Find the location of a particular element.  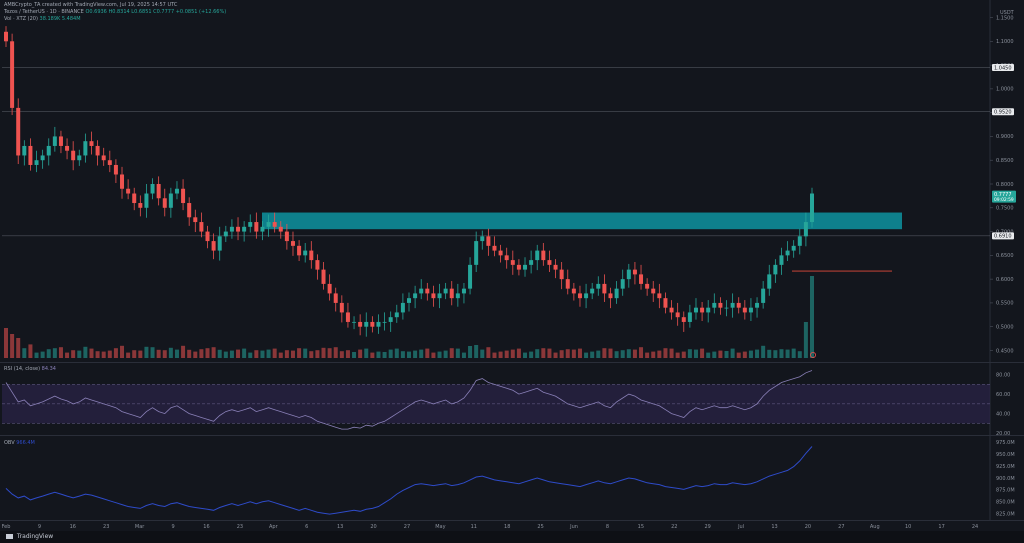

volume-legend: Vol · XTZ (20) 38.189K 5.484M is located at coordinates (42, 19).